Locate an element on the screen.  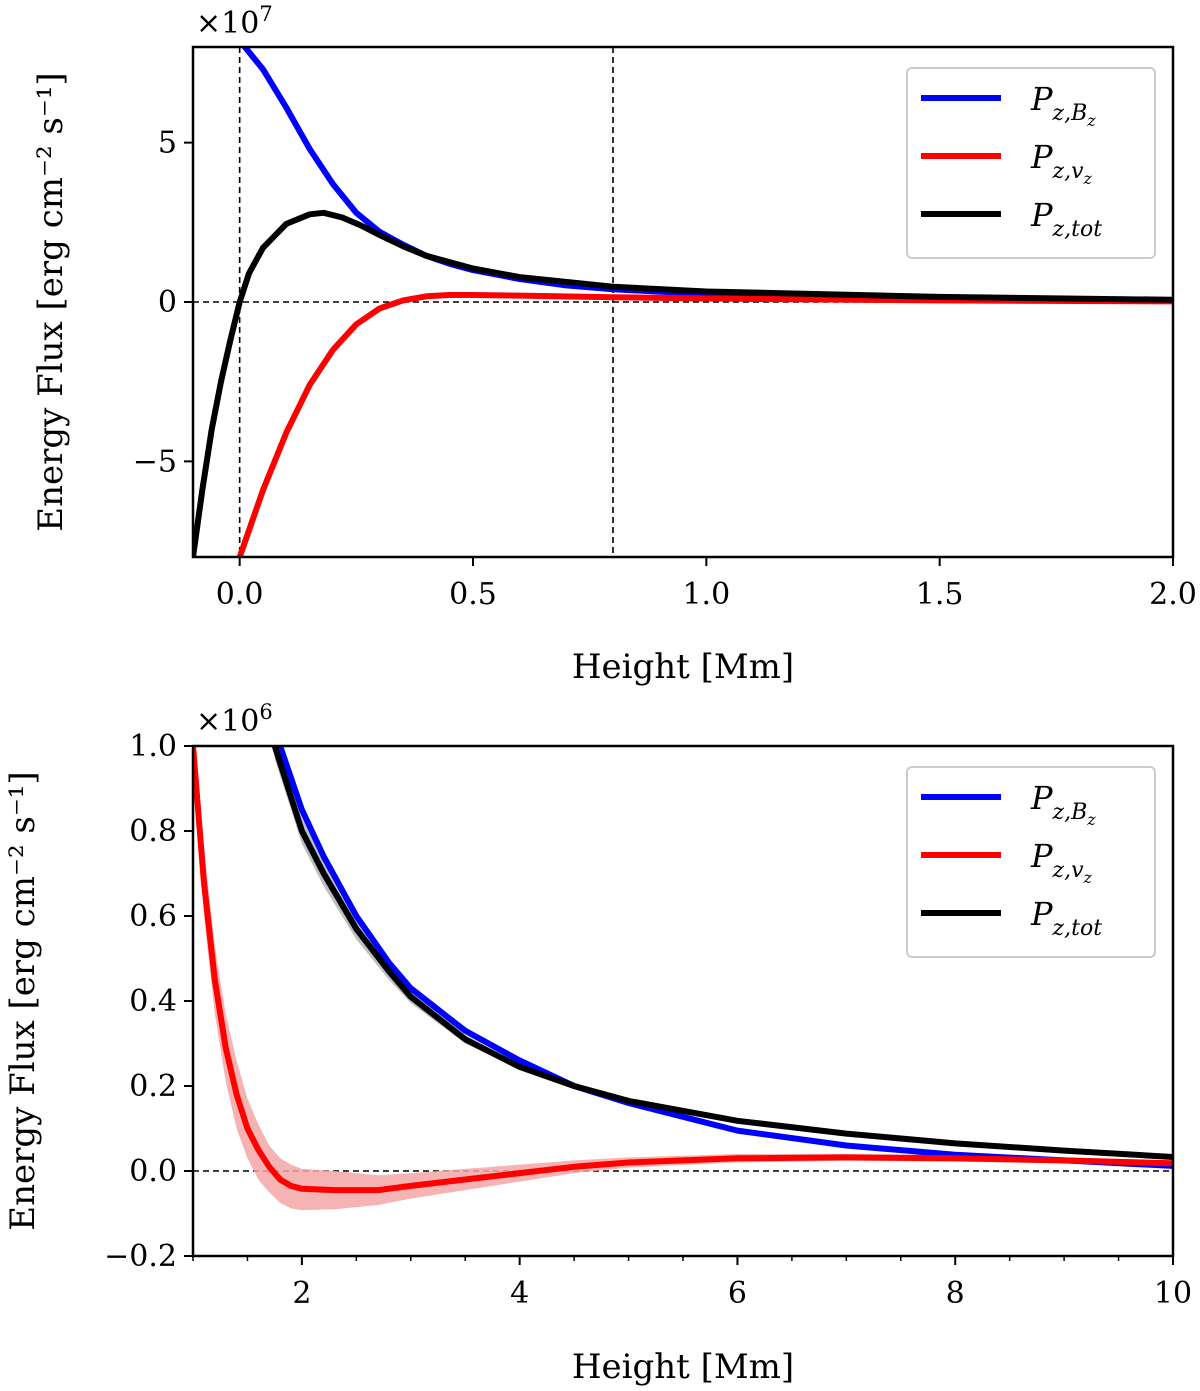
y-tick-label: −5 is located at coordinates (155, 461).